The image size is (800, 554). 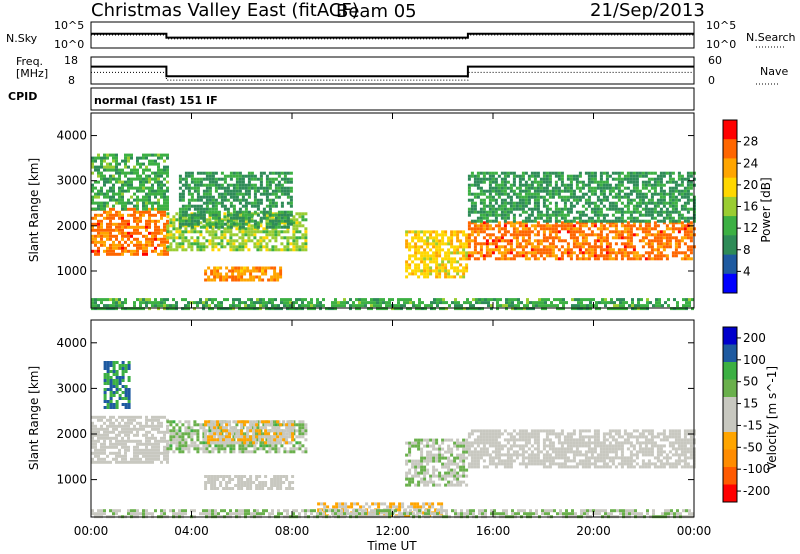 What do you see at coordinates (730, 168) in the screenshot?
I see `power-colorbar-swatch` at bounding box center [730, 168].